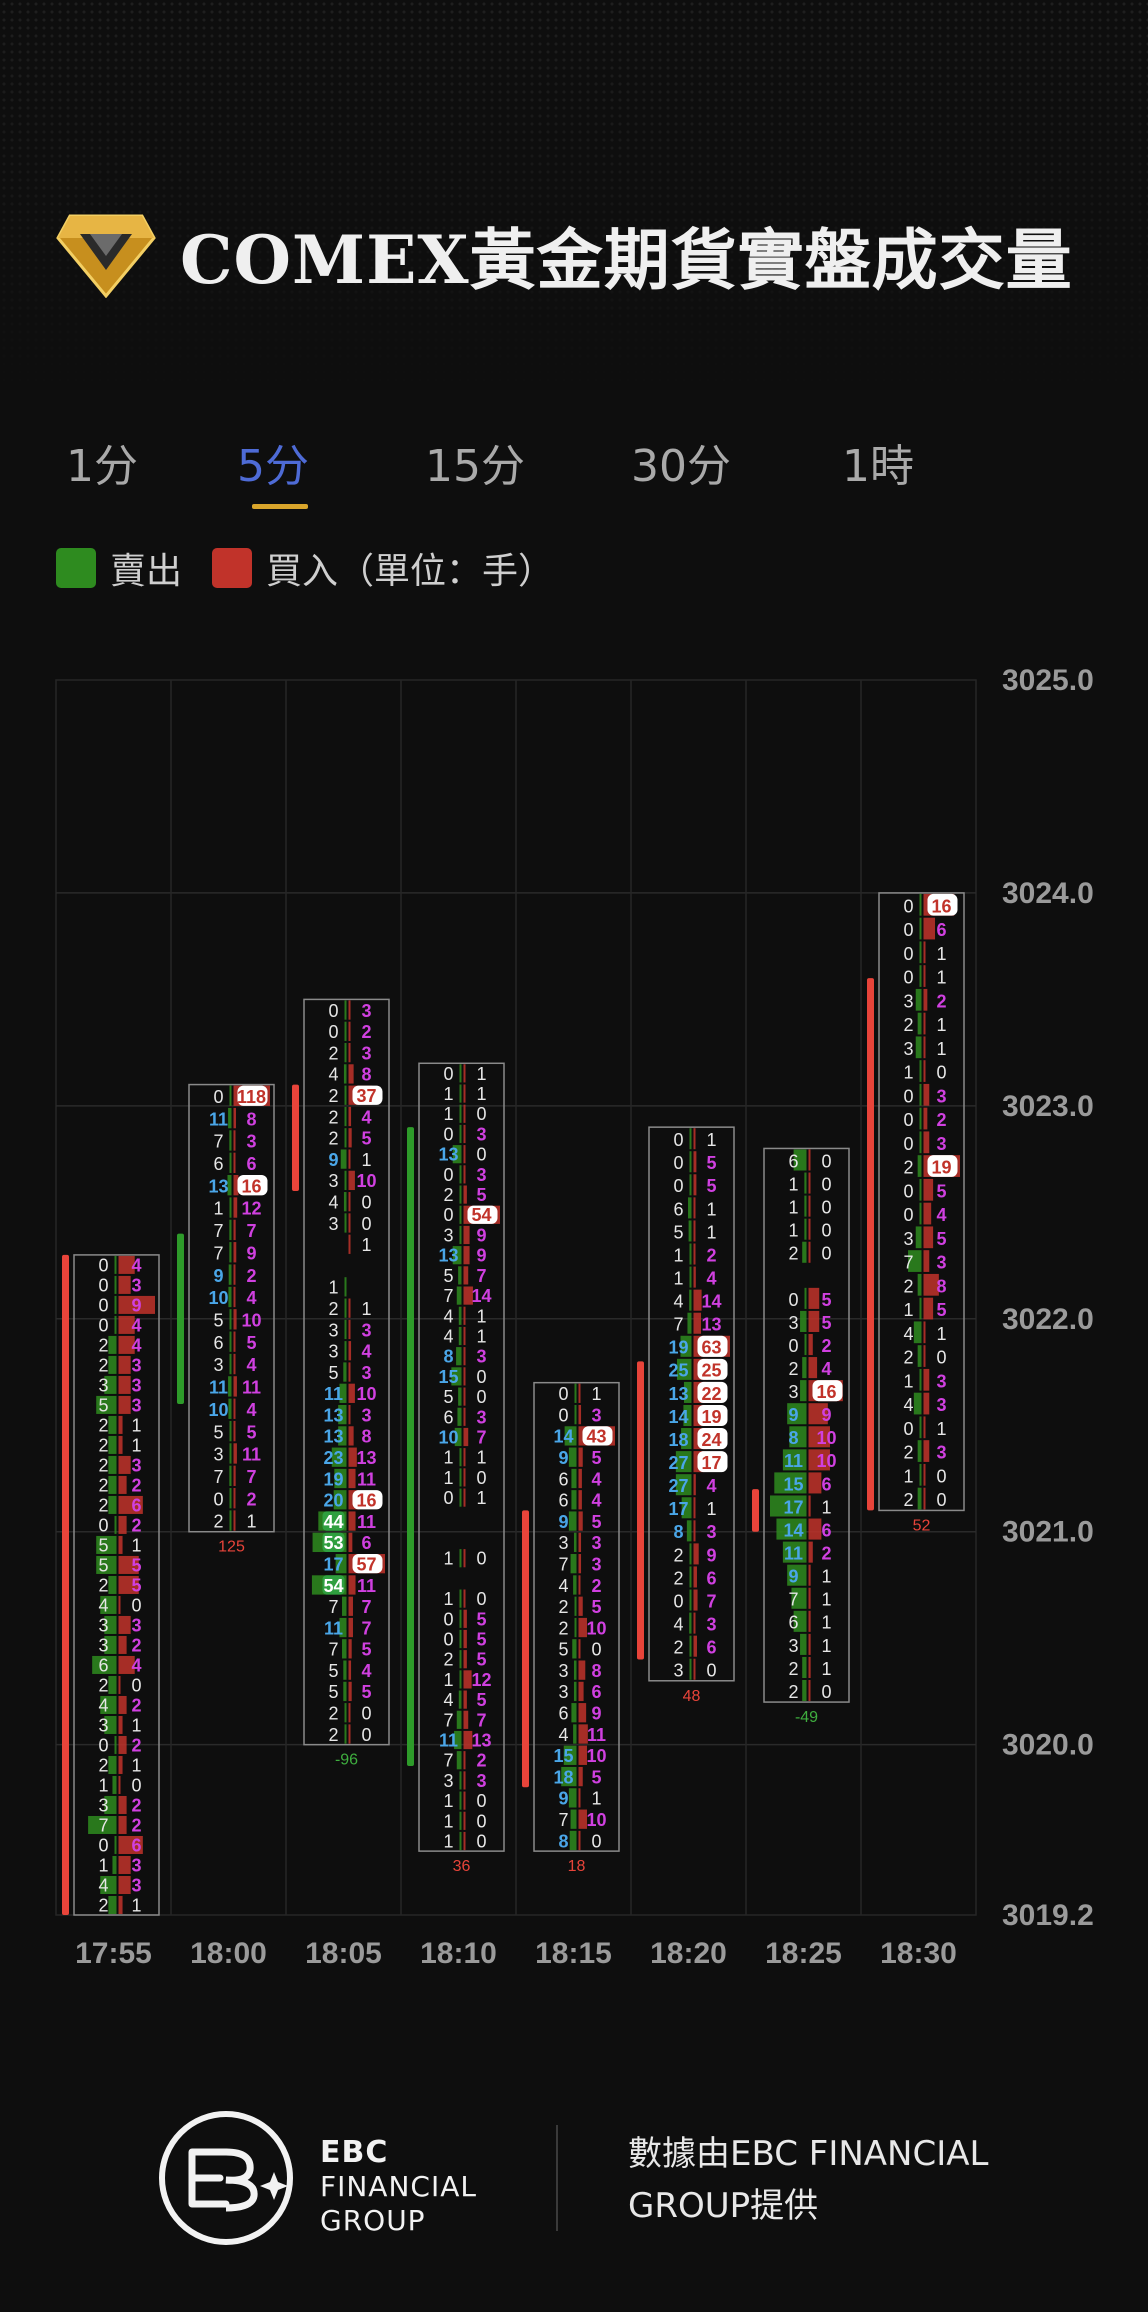  Describe the element at coordinates (1048, 1915) in the screenshot. I see `price-tick-label: 3019.2` at that location.